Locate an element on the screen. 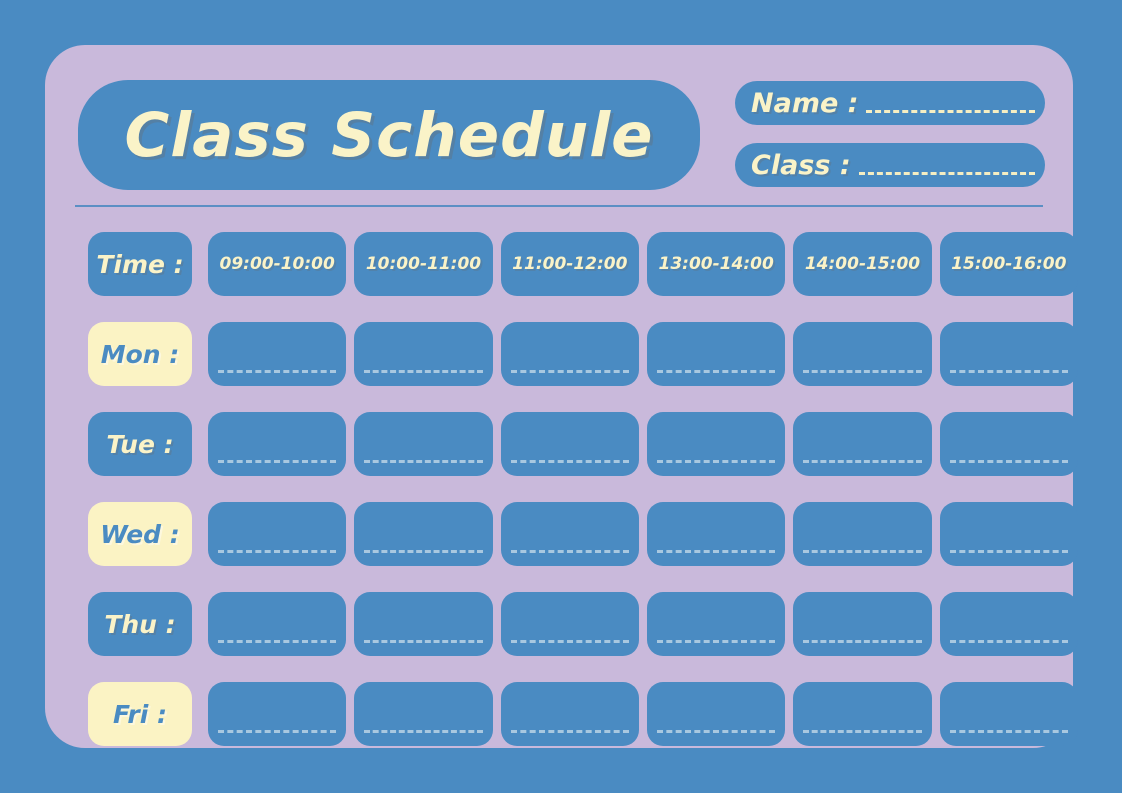 This screenshot has width=1122, height=793. day-label-text: Tue : is located at coordinates (140, 444).